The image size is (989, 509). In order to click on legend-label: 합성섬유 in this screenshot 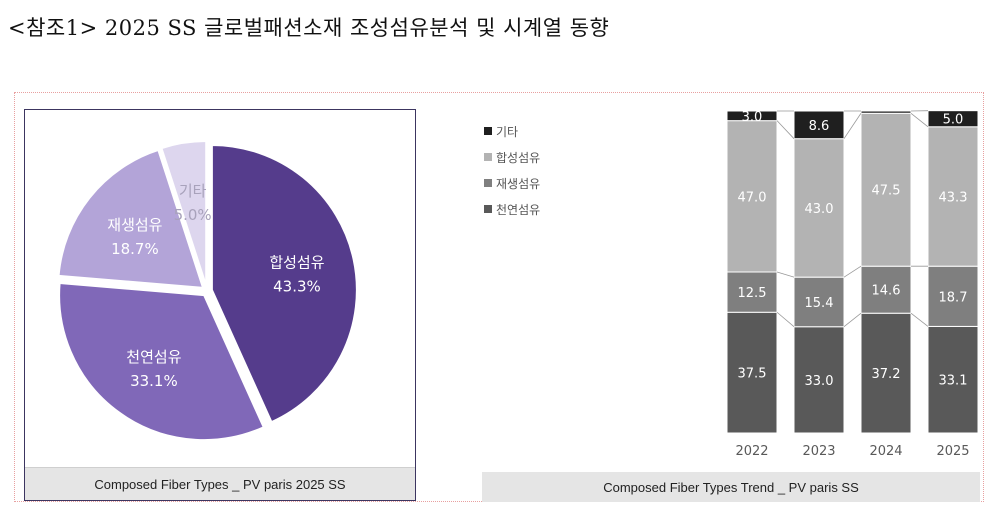, I will do `click(518, 157)`.